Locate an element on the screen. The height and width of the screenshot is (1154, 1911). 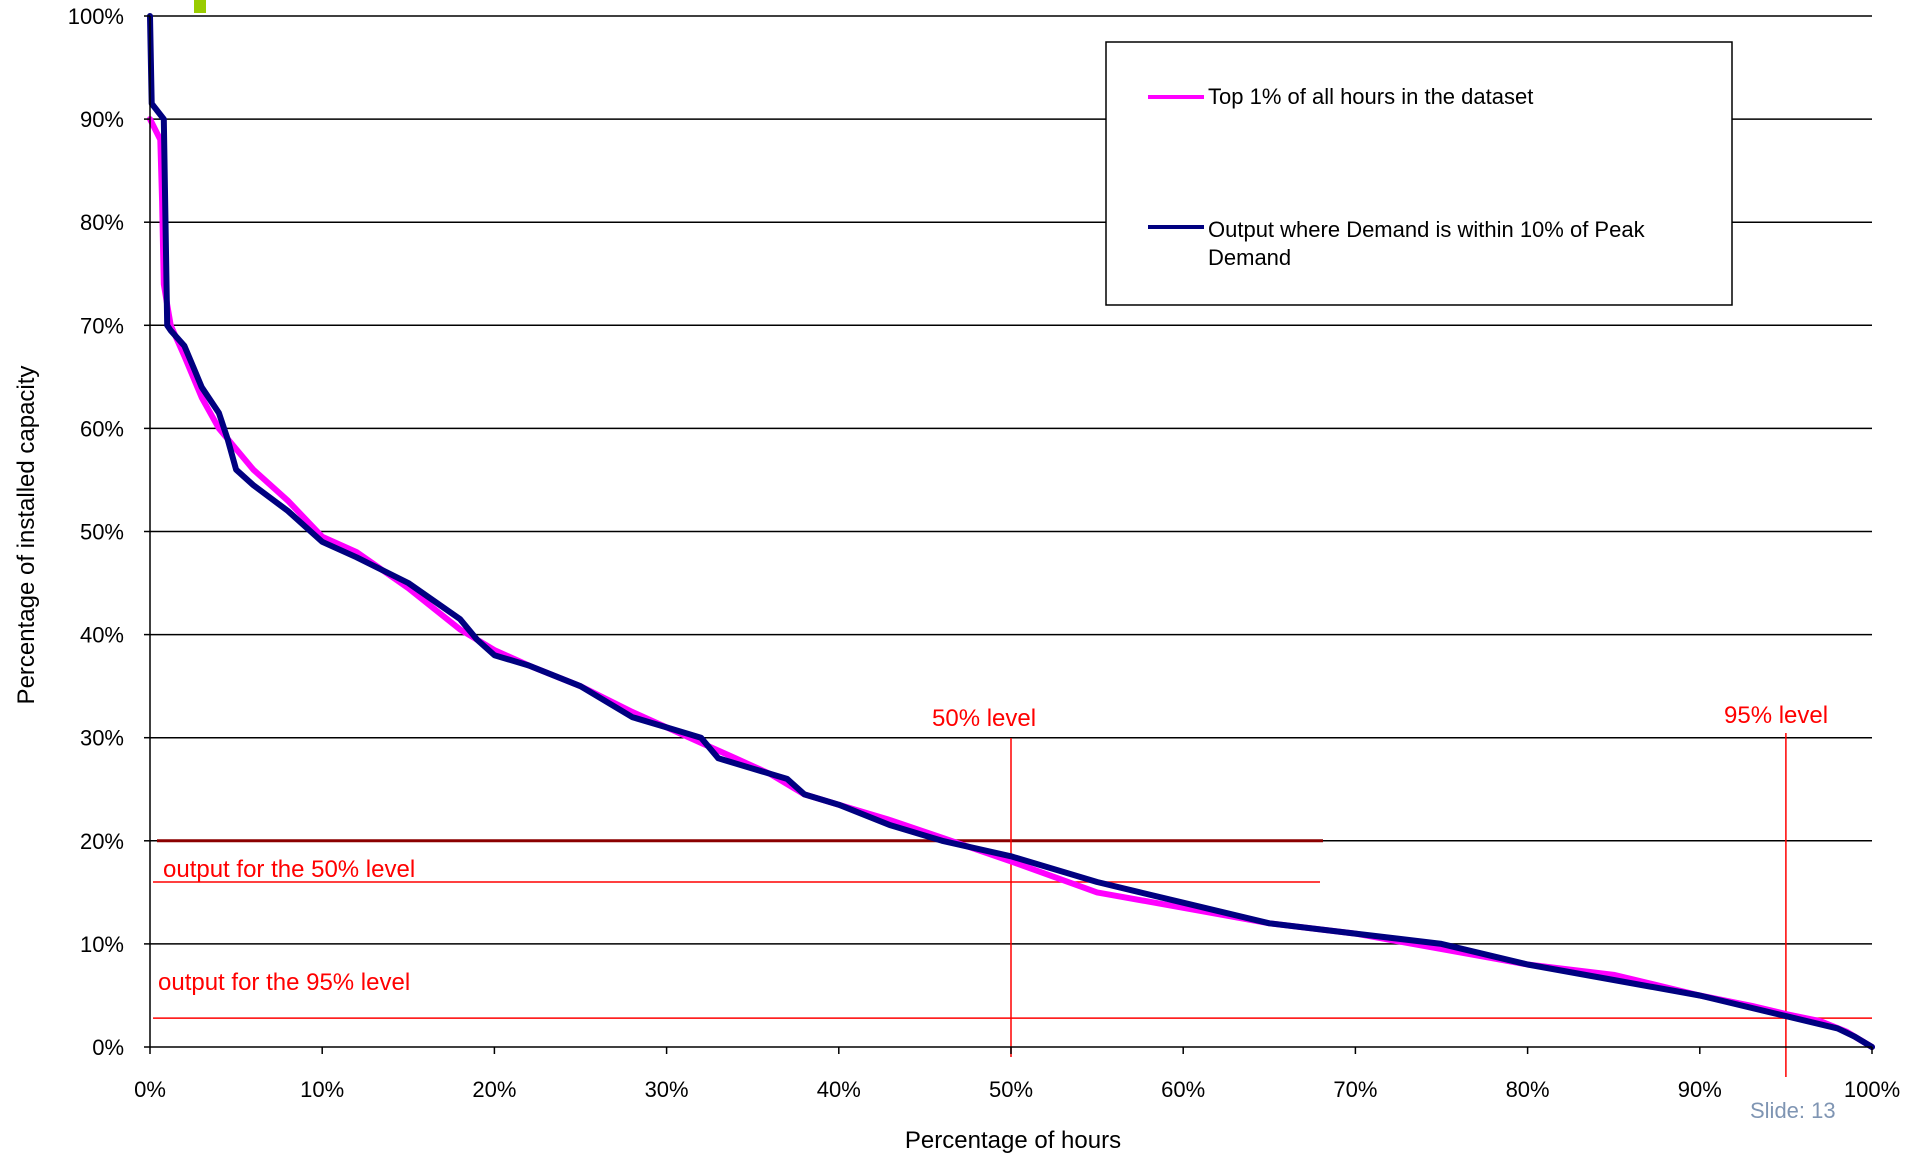
x-tick-label-60: 60% is located at coordinates (1183, 1089).